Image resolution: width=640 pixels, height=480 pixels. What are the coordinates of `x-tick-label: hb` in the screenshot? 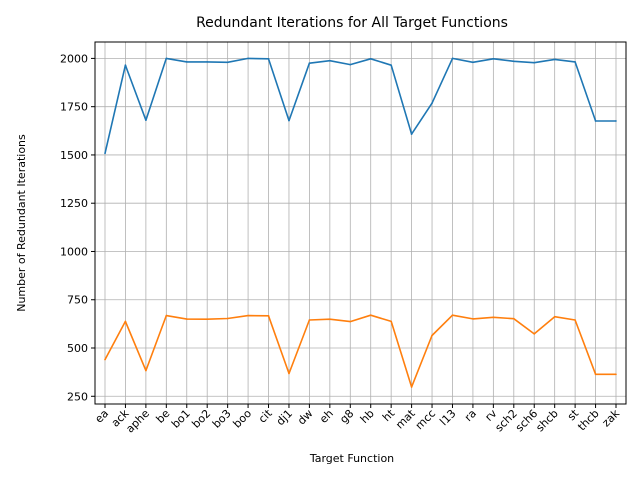 It's located at (367, 416).